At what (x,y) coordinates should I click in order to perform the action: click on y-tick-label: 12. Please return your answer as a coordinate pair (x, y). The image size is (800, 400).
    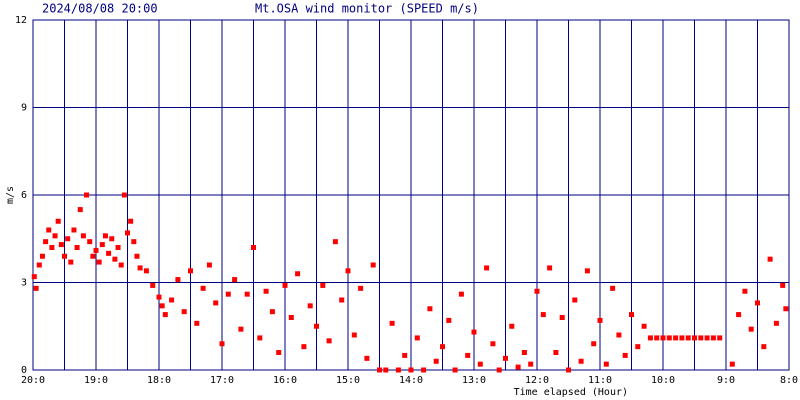
    Looking at the image, I should click on (21, 20).